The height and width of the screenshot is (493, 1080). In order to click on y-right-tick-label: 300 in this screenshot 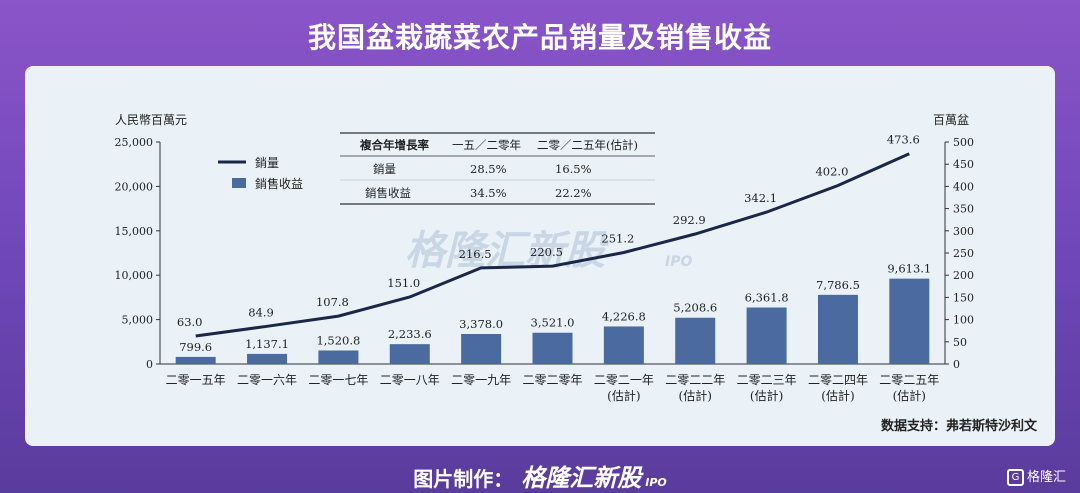, I will do `click(963, 231)`.